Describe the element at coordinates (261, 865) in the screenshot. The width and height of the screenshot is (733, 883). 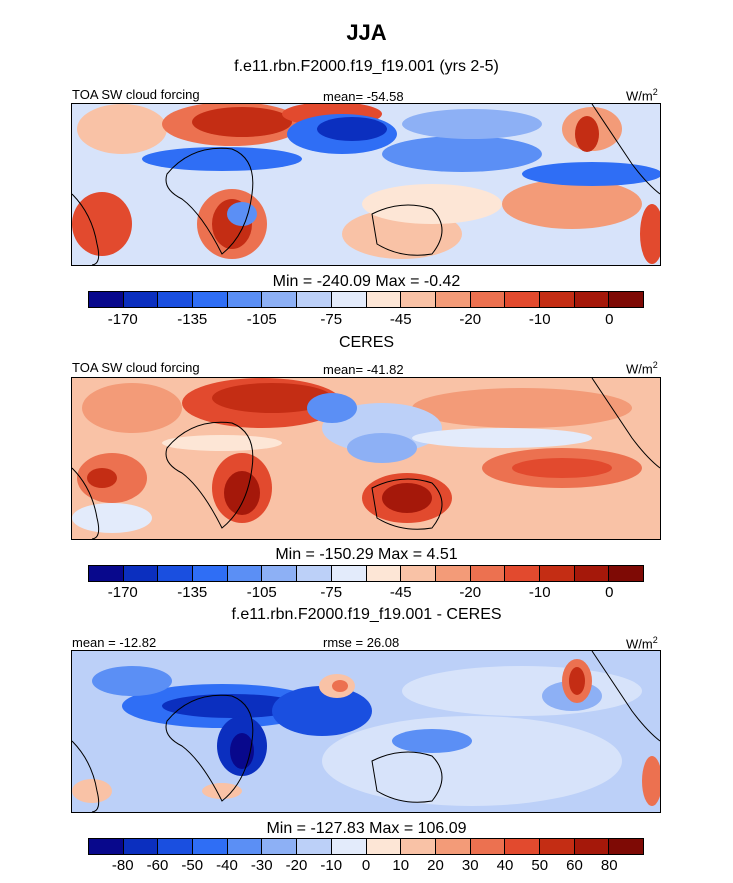
I see `colorbar-tick-label: -30` at that location.